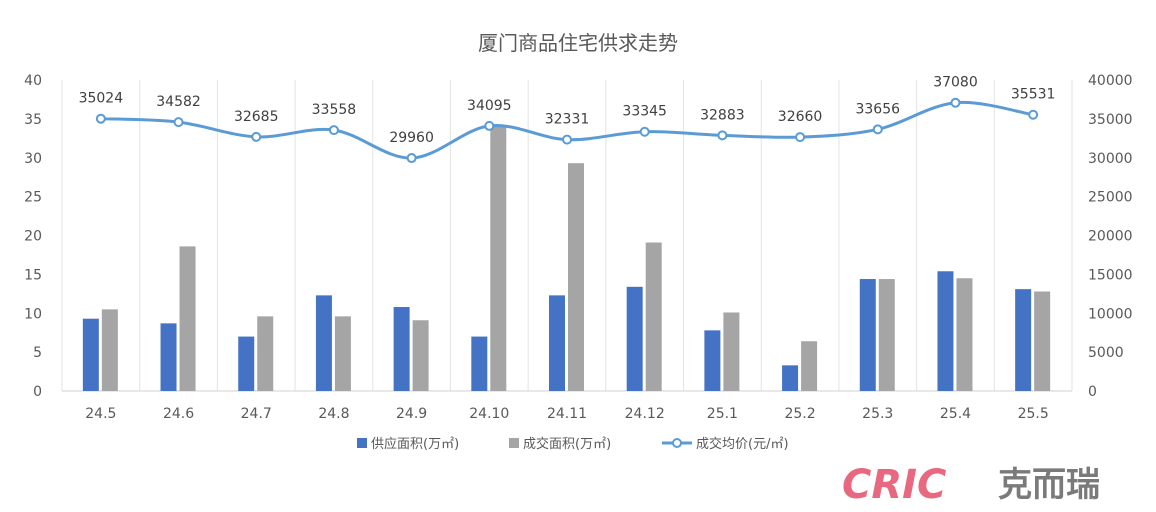 The width and height of the screenshot is (1156, 512). Describe the element at coordinates (333, 414) in the screenshot. I see `x-tick-label: 24.8` at that location.